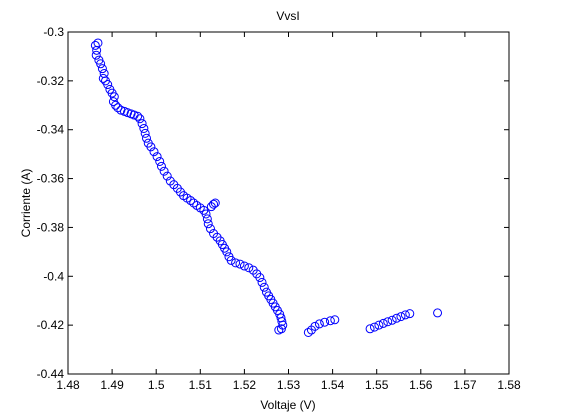 This screenshot has height=420, width=561. I want to click on x-axis-label: Voltaje (V), so click(287, 405).